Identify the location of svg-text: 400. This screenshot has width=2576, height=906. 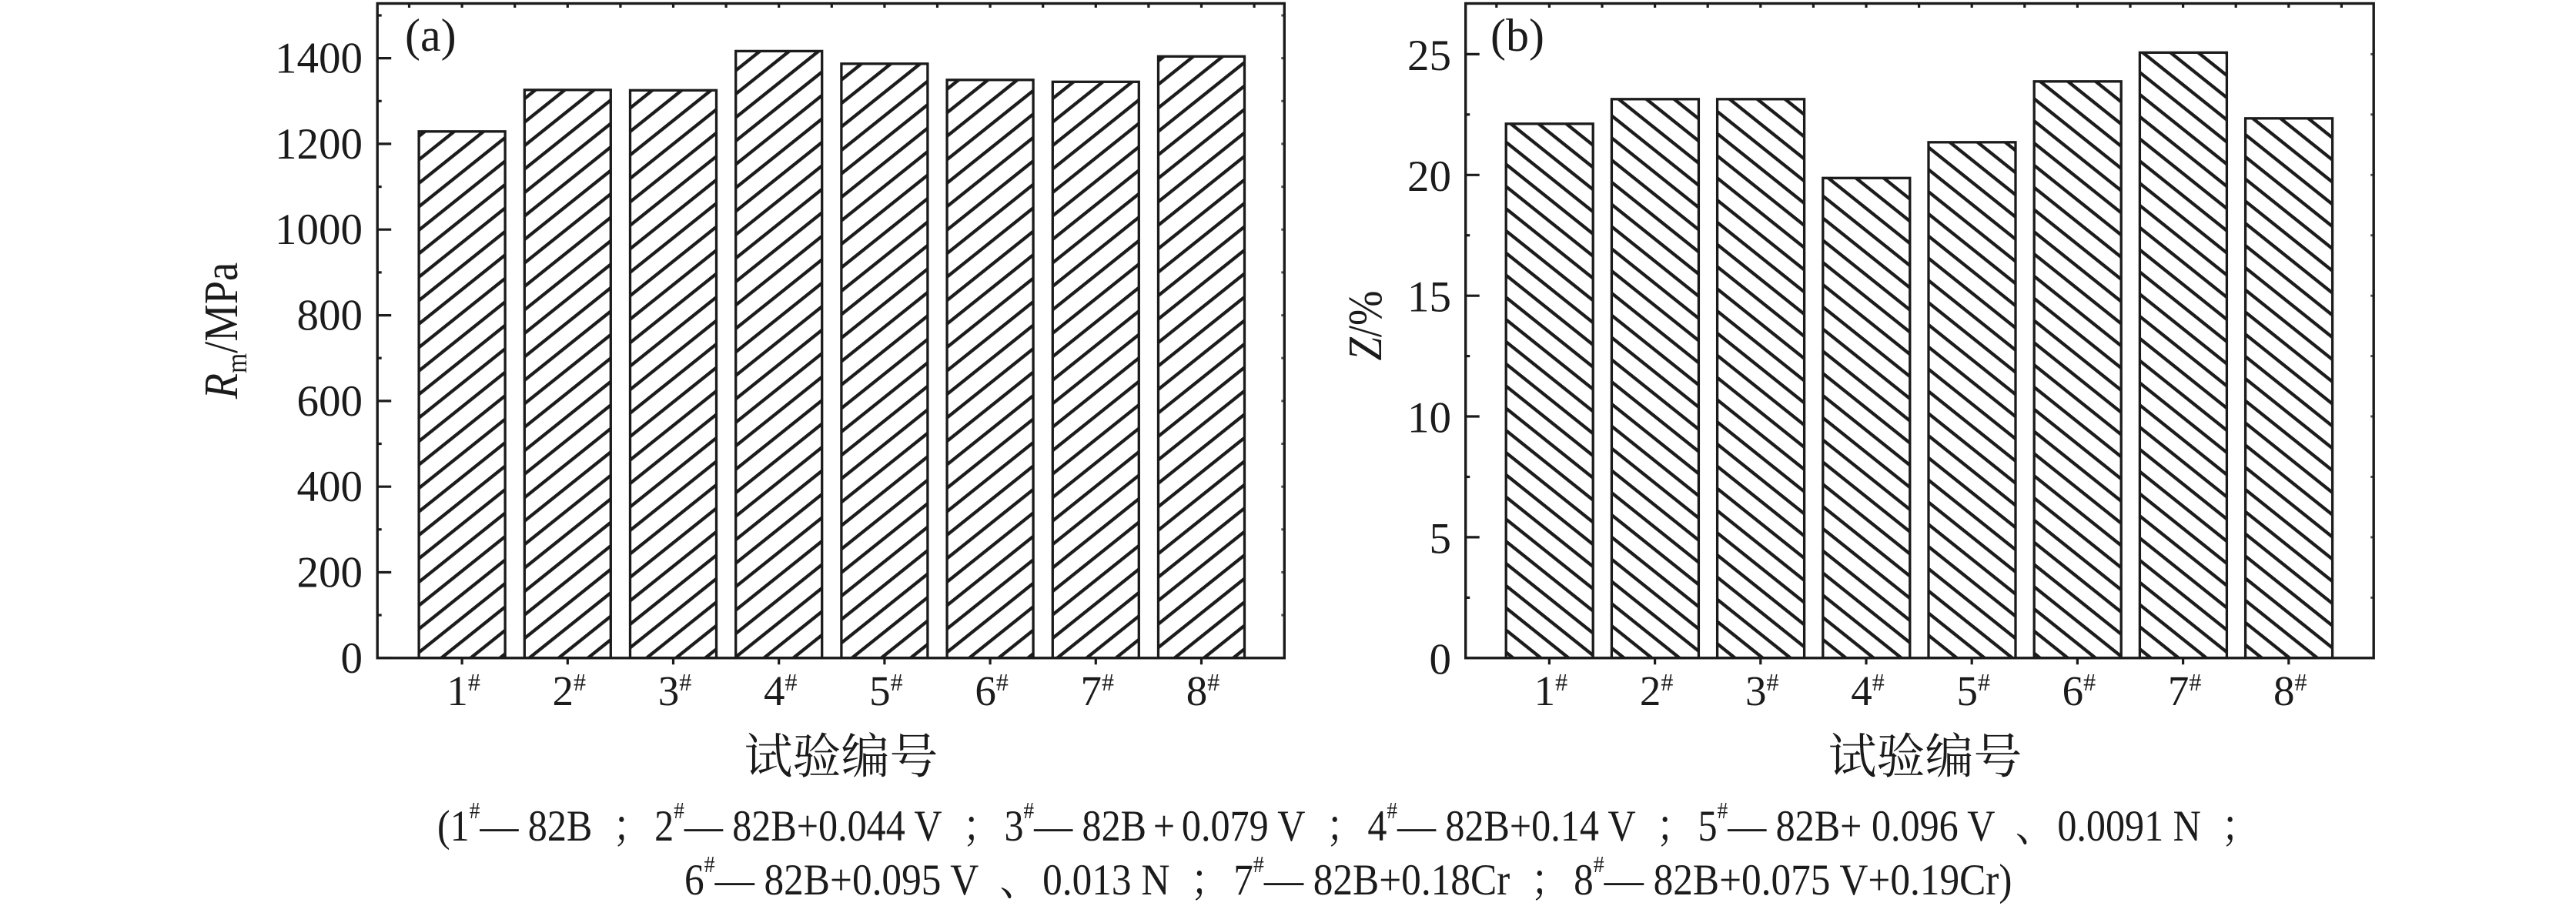
(330, 487).